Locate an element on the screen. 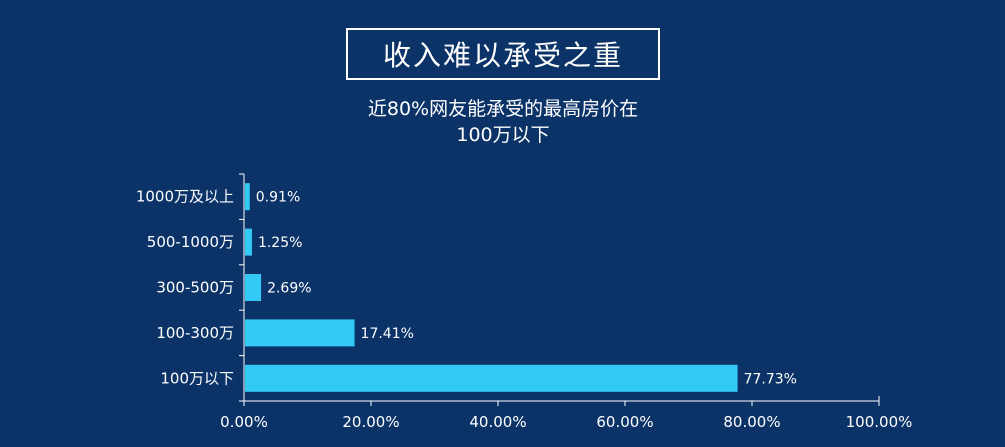 This screenshot has height=447, width=1005. data-label: 0.91% is located at coordinates (278, 198).